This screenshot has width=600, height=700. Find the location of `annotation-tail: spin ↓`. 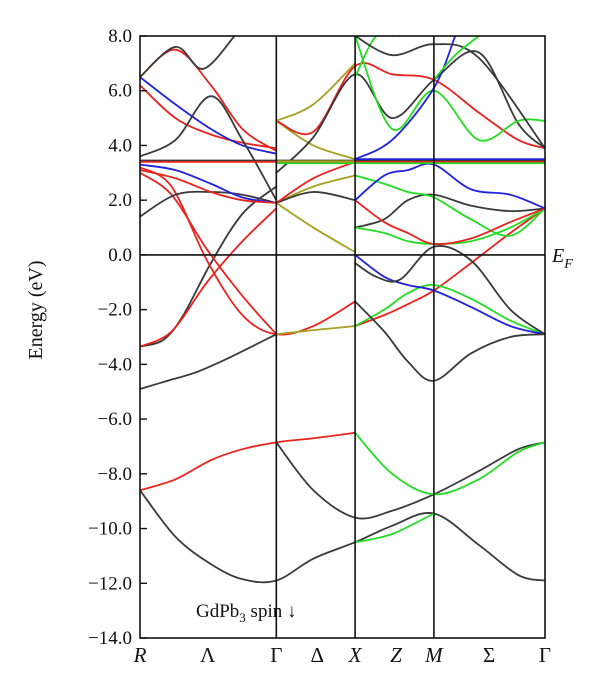

annotation-tail: spin ↓ is located at coordinates (271, 611).